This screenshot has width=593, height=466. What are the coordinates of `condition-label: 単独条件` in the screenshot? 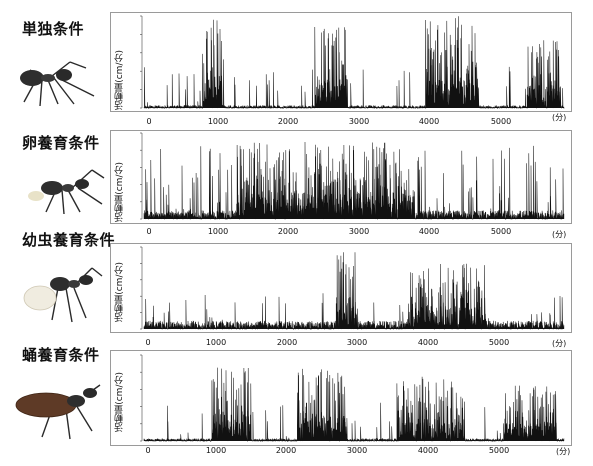 It's located at (53, 29).